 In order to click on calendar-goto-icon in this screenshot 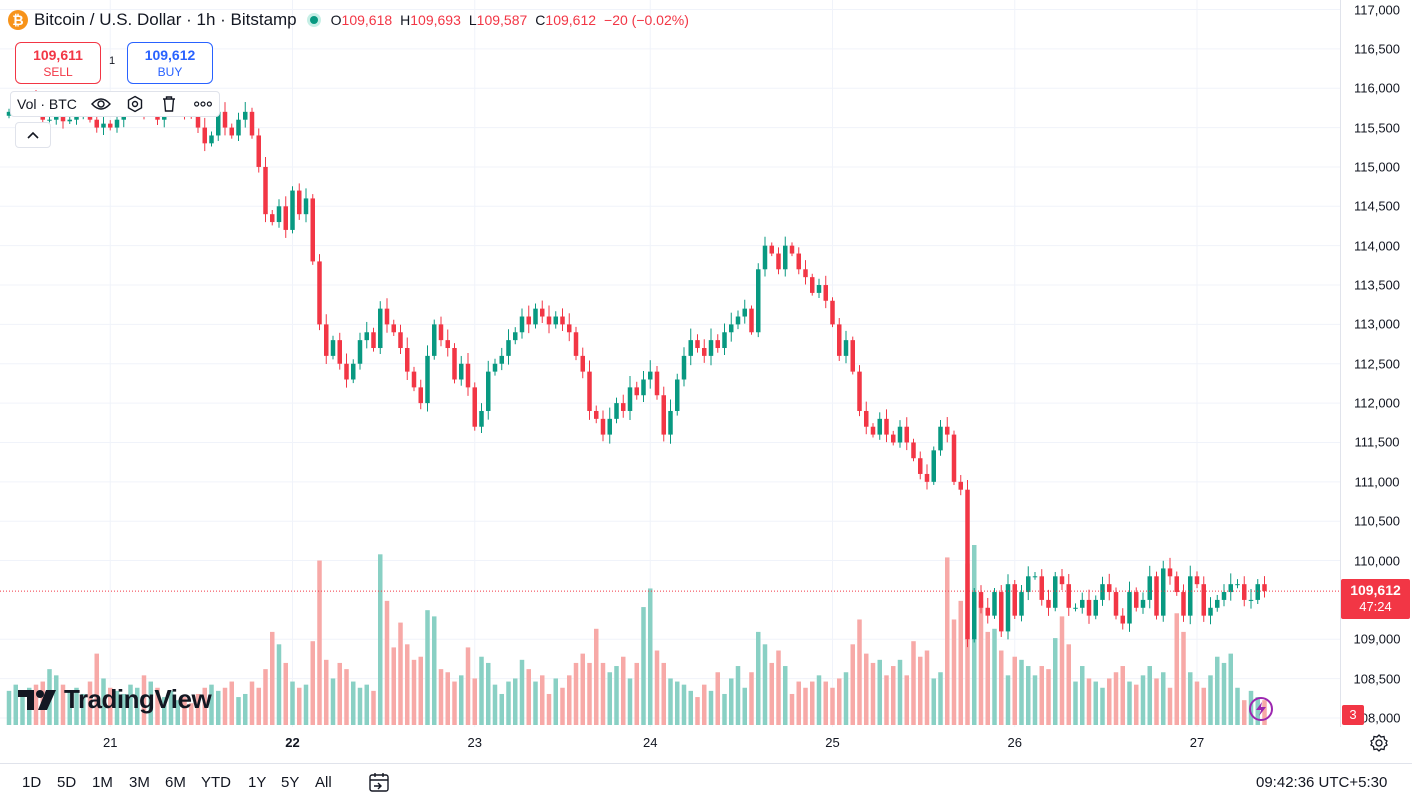, I will do `click(379, 785)`.